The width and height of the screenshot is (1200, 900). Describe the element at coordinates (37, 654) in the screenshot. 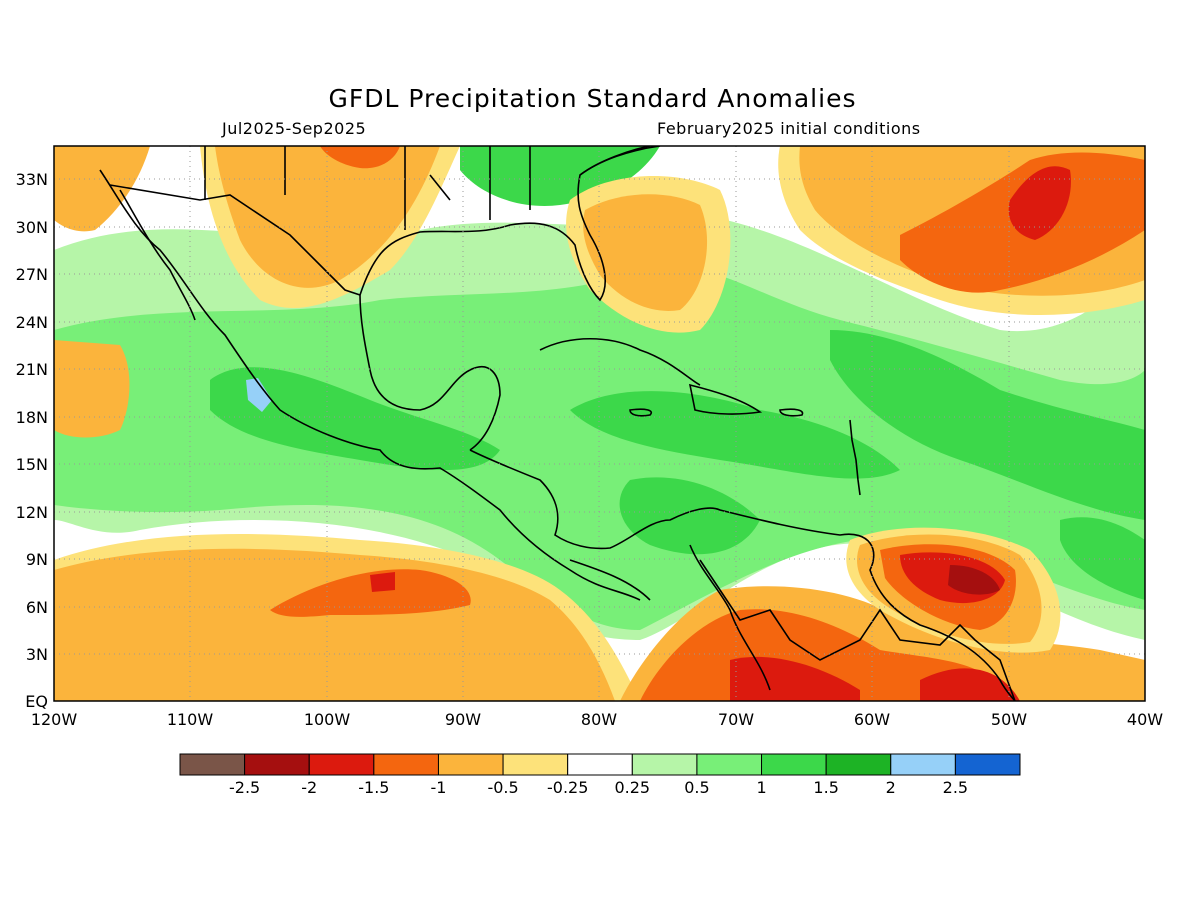

I see `lat-label: 3N` at that location.